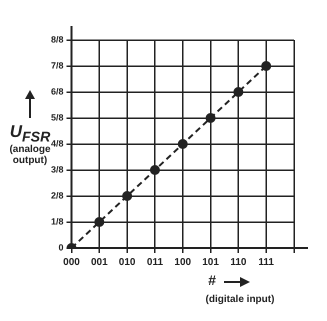  What do you see at coordinates (57, 65) in the screenshot?
I see `y-tick-label: 7/8` at bounding box center [57, 65].